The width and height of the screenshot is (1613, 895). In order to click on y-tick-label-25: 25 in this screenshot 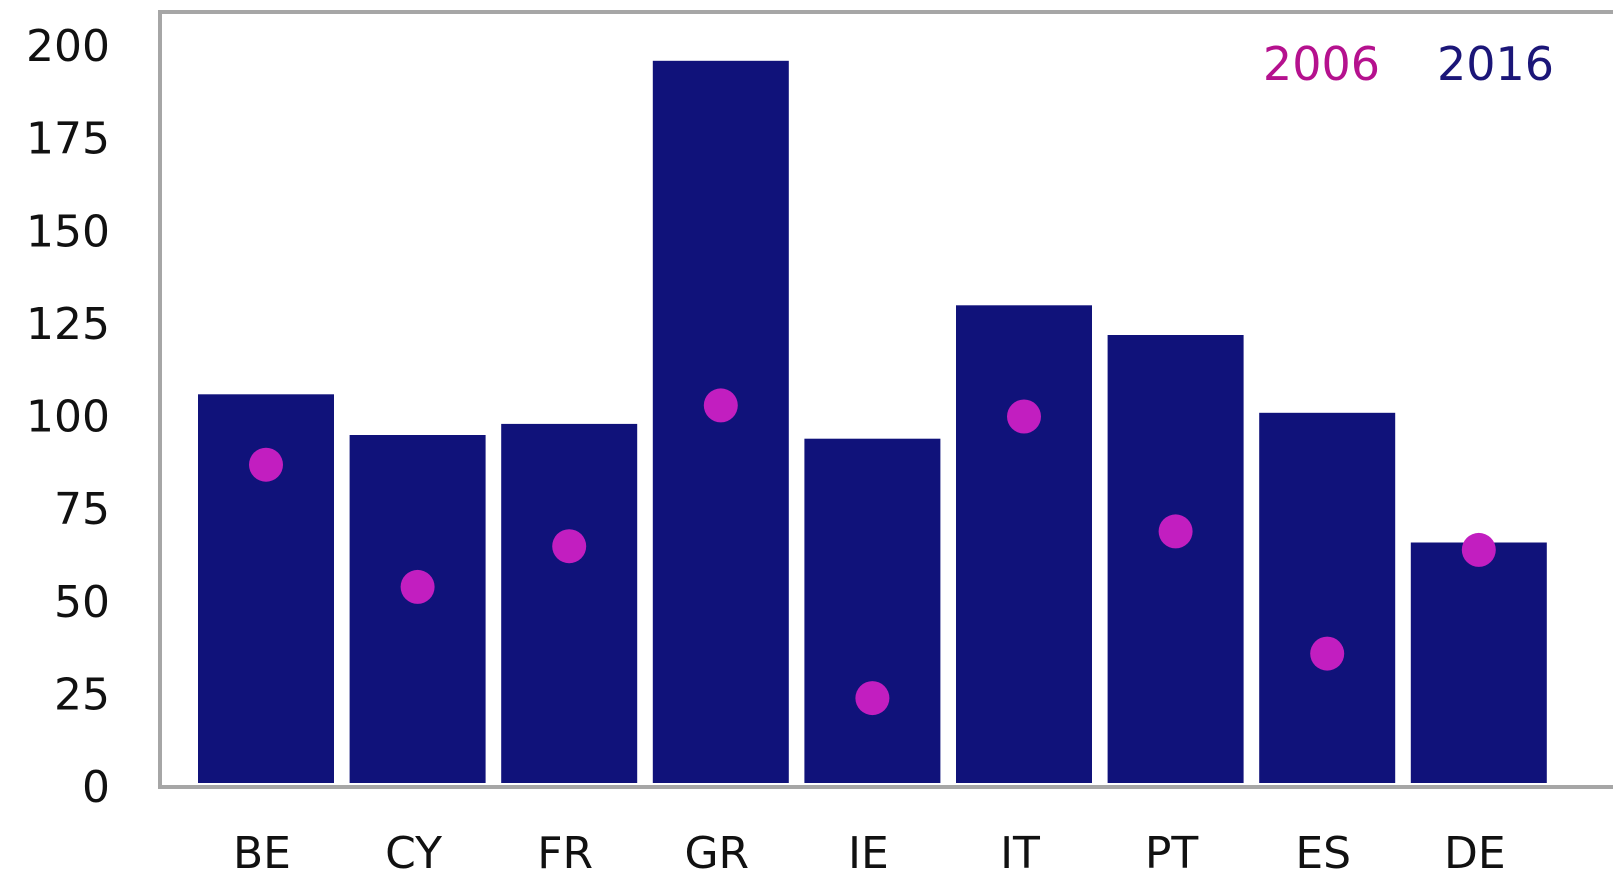, I will do `click(82, 694)`.